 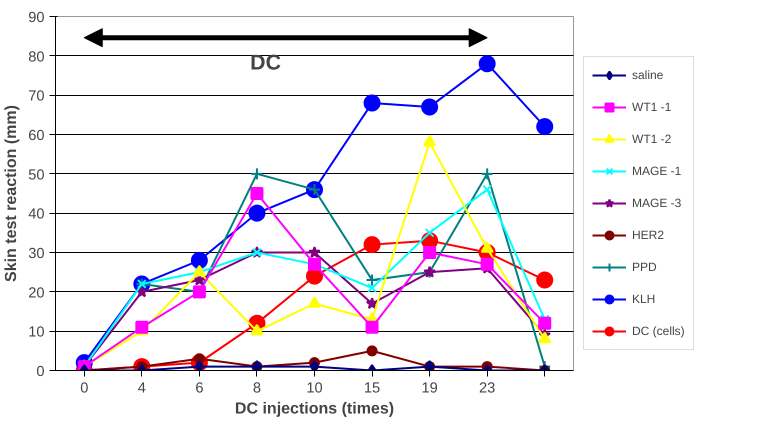 What do you see at coordinates (36, 214) in the screenshot?
I see `y-tick-label: 40` at bounding box center [36, 214].